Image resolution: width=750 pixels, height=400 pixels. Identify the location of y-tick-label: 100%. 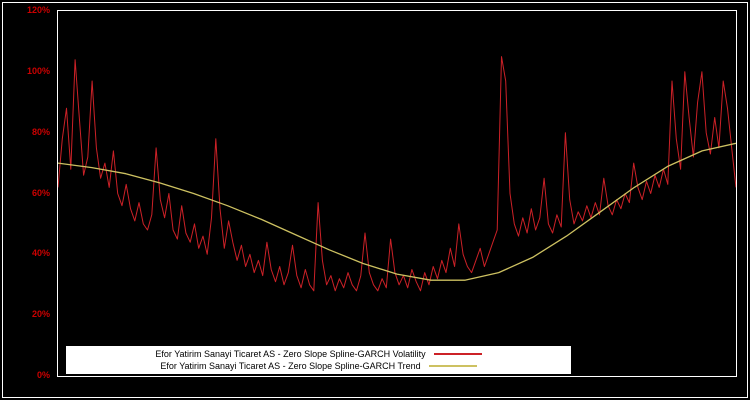
(38, 70).